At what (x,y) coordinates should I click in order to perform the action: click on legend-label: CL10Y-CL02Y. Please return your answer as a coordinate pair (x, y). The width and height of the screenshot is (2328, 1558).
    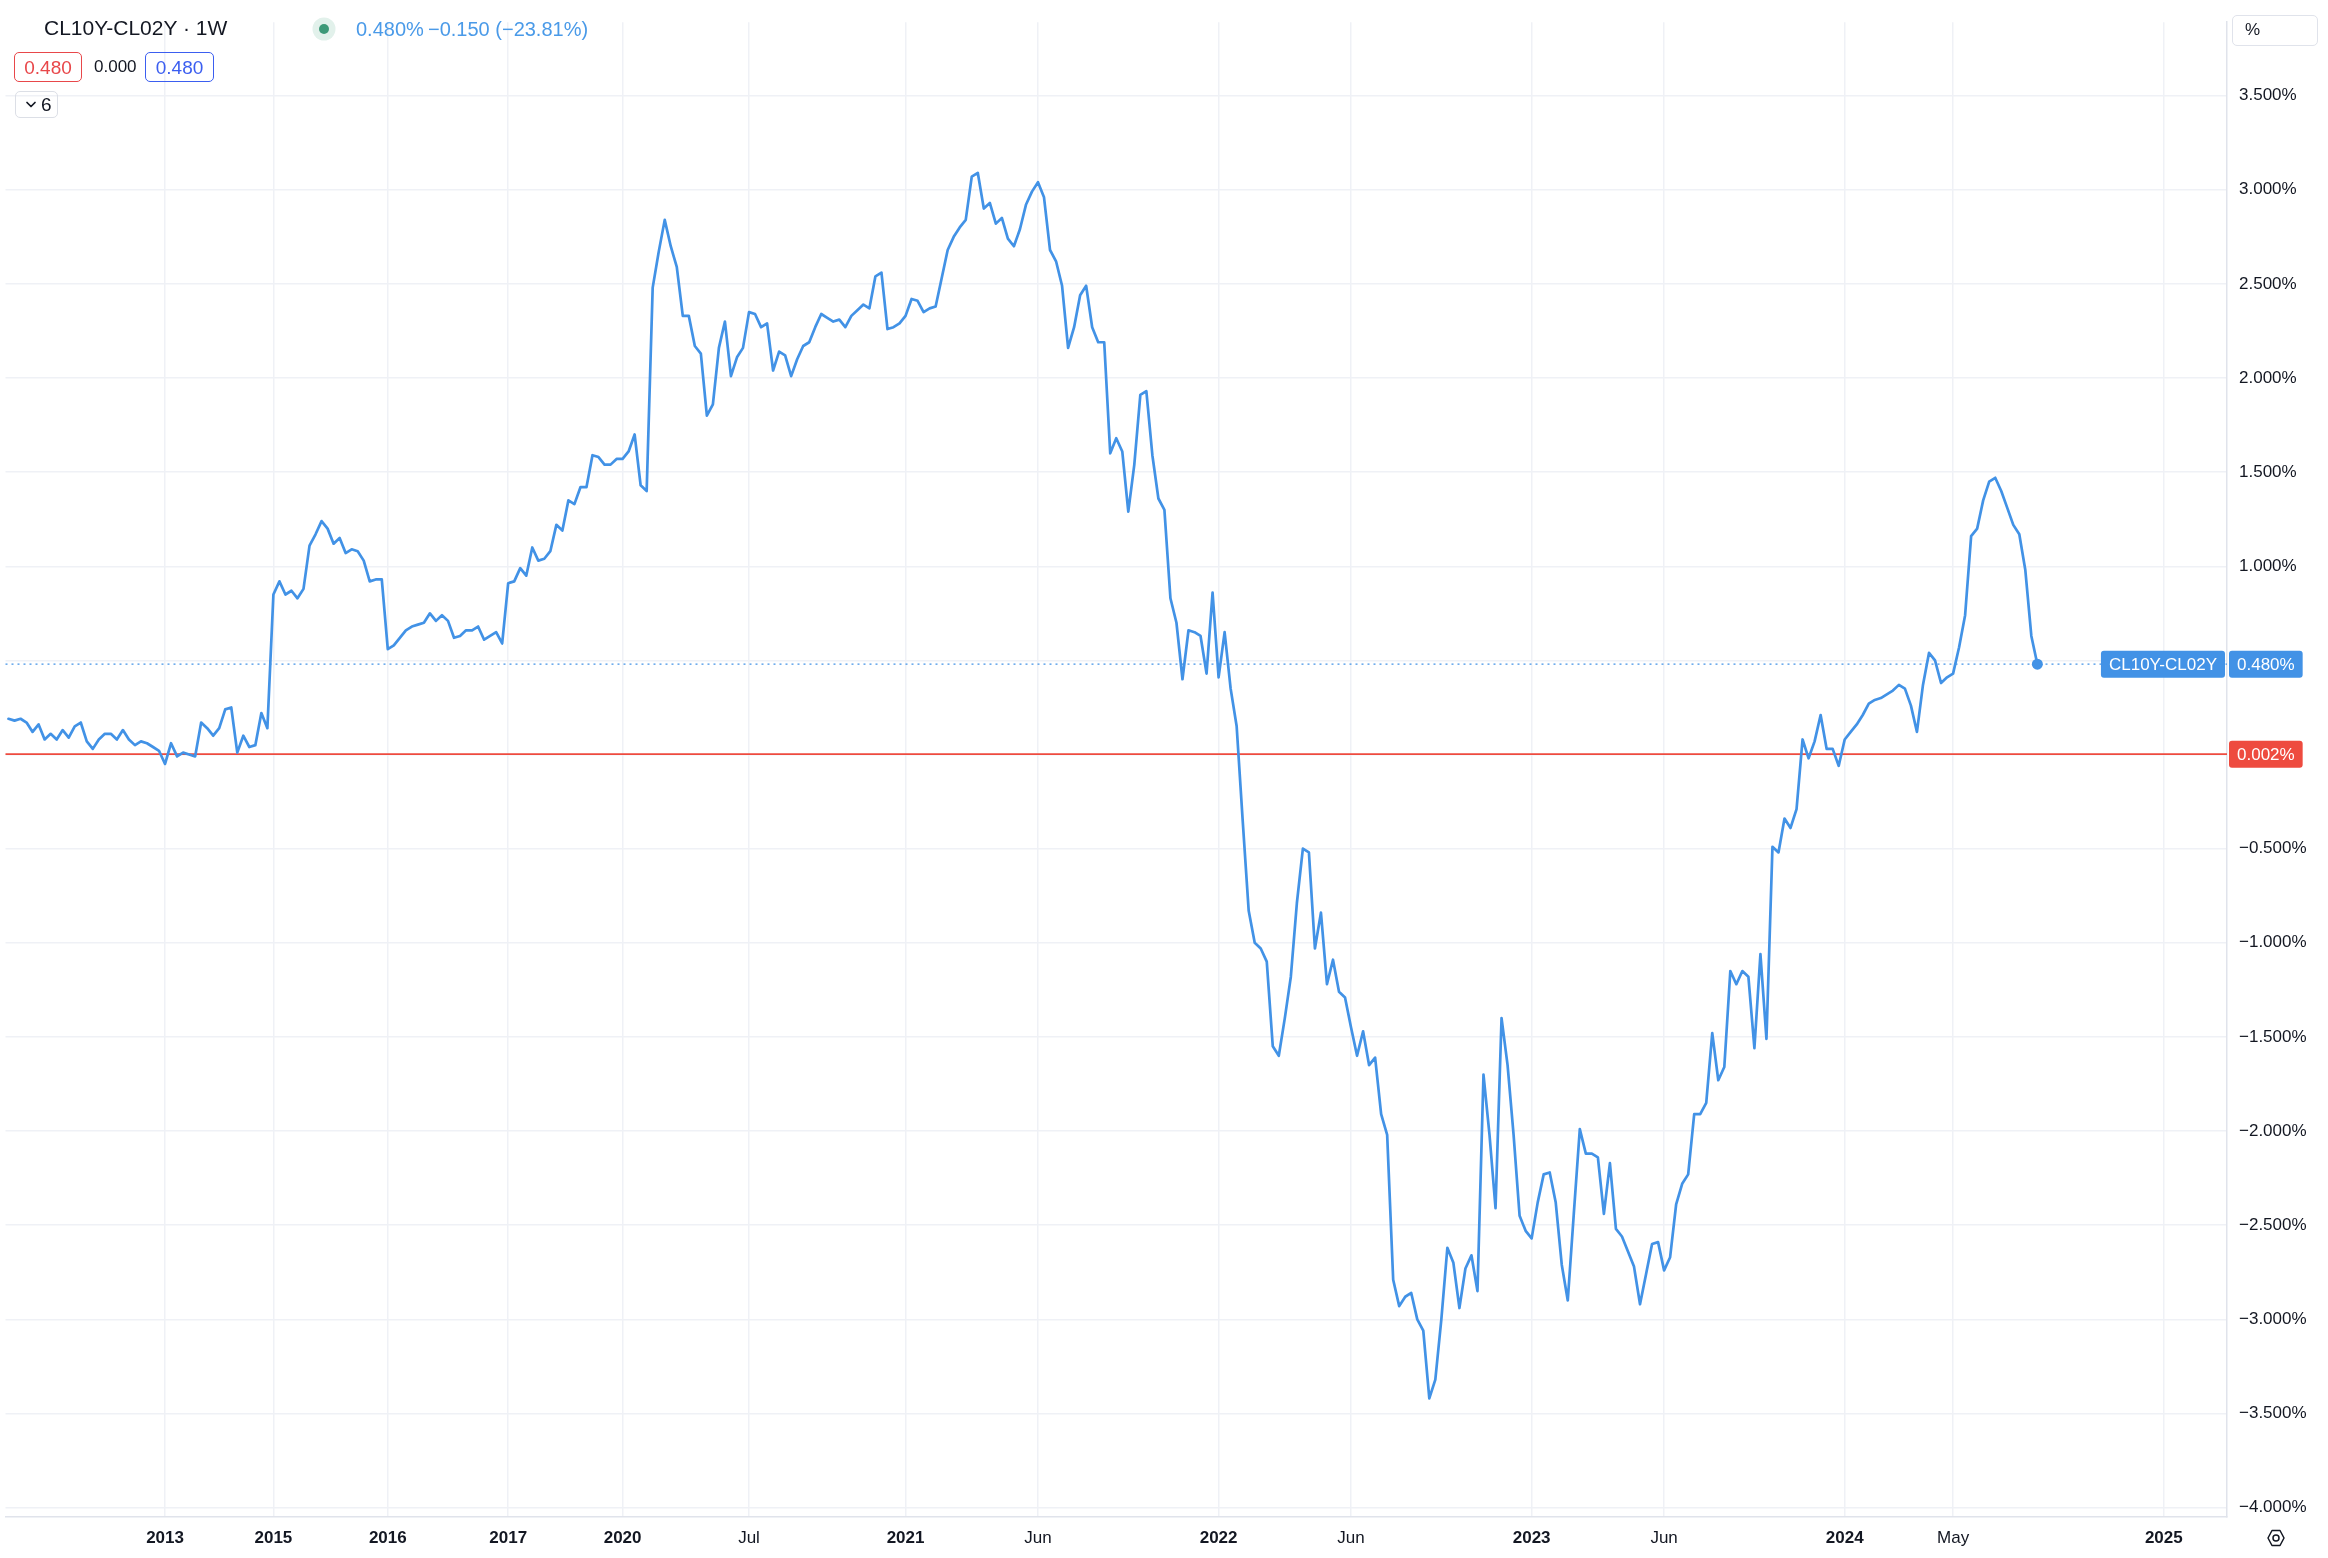
    Looking at the image, I should click on (2162, 664).